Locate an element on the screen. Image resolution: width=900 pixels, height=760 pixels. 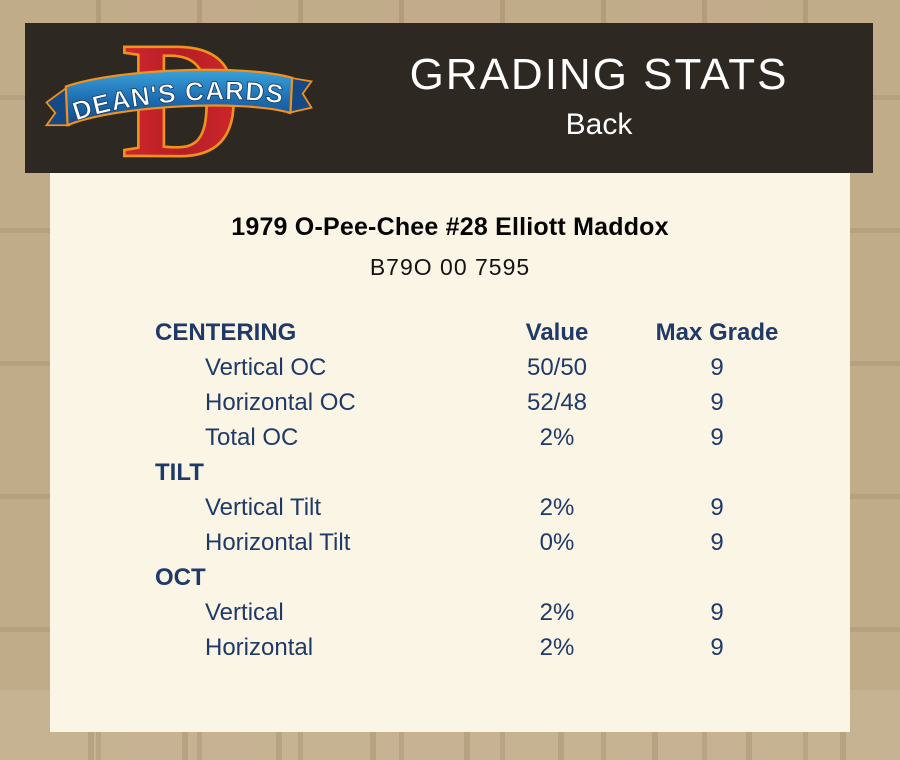
row-label: Vertical OC is located at coordinates (266, 367).